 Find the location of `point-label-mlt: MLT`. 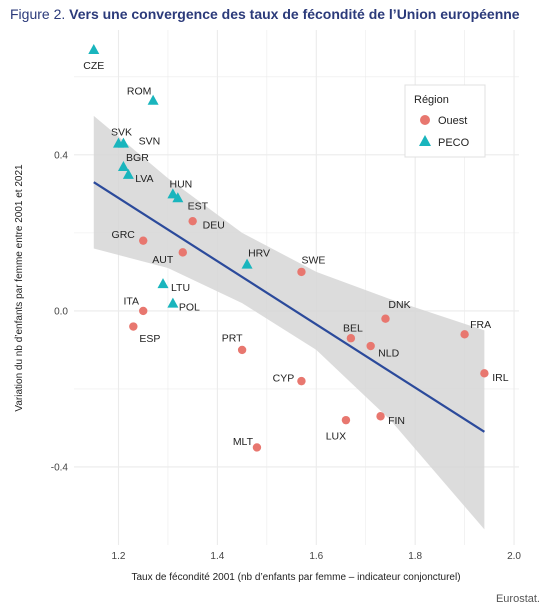

point-label-mlt: MLT is located at coordinates (243, 442).